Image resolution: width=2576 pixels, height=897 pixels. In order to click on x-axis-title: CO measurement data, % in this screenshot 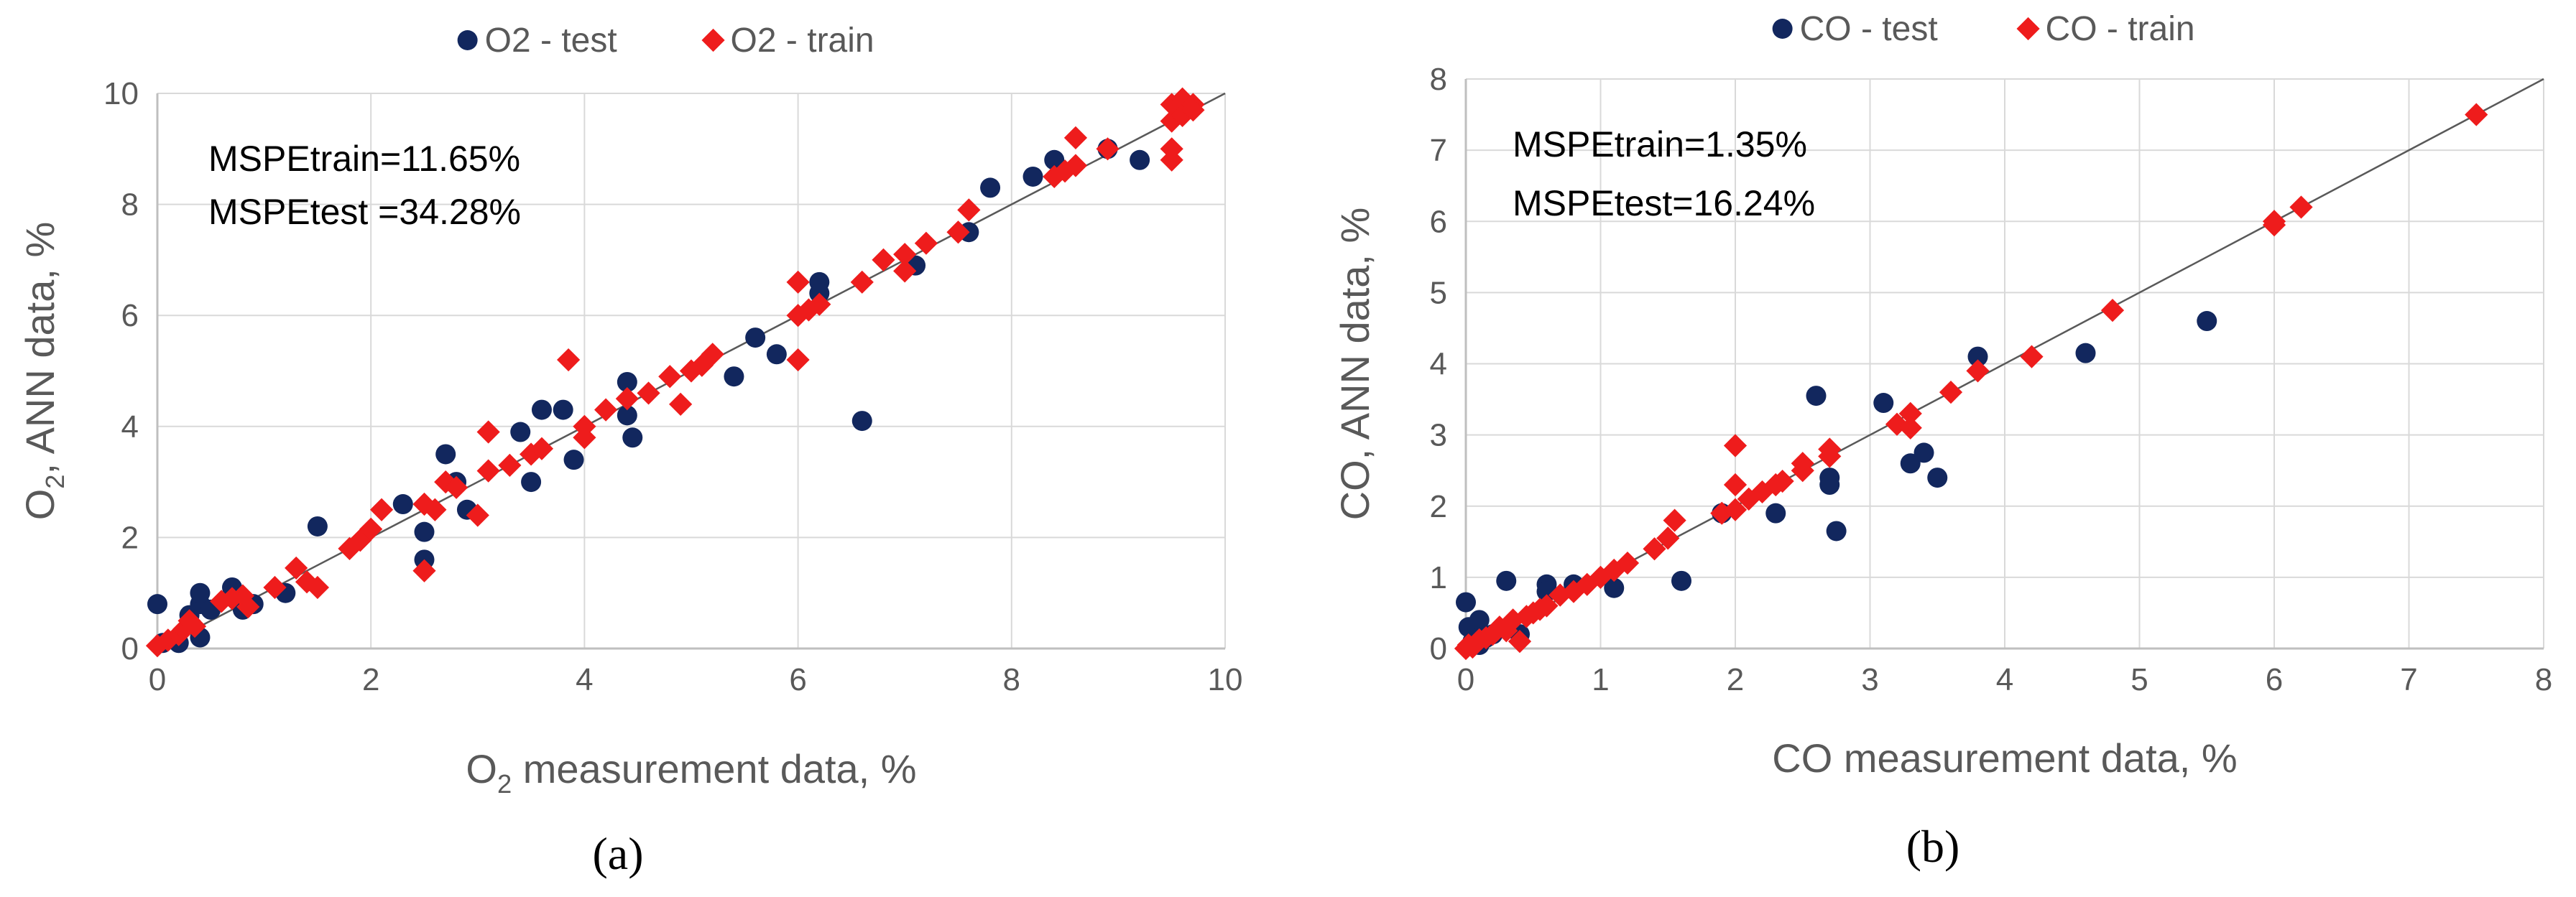, I will do `click(2004, 758)`.